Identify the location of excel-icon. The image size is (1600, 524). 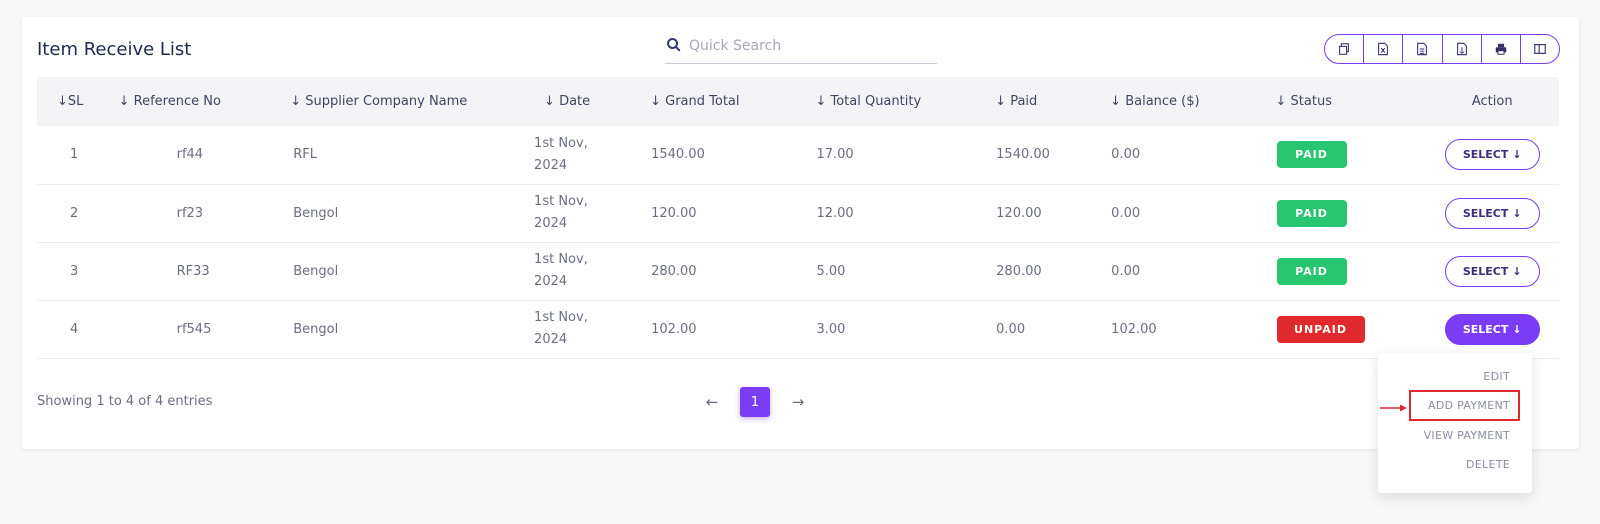
(1383, 49).